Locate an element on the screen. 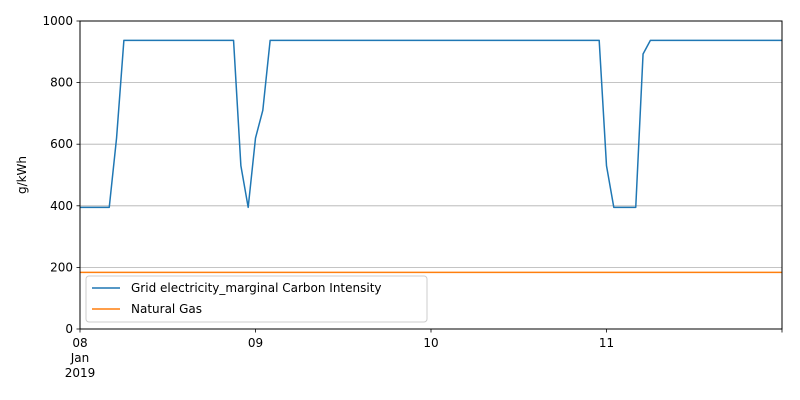 This screenshot has width=800, height=400. y-tick-label: 0 is located at coordinates (69, 329).